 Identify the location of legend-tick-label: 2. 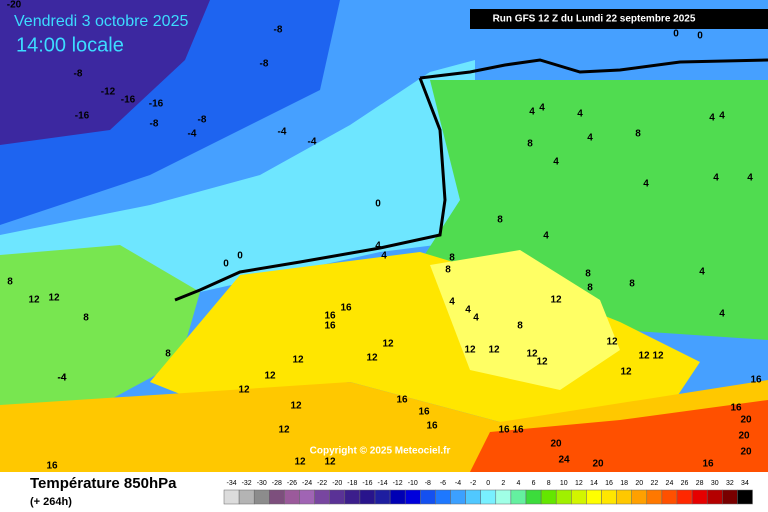
(503, 483).